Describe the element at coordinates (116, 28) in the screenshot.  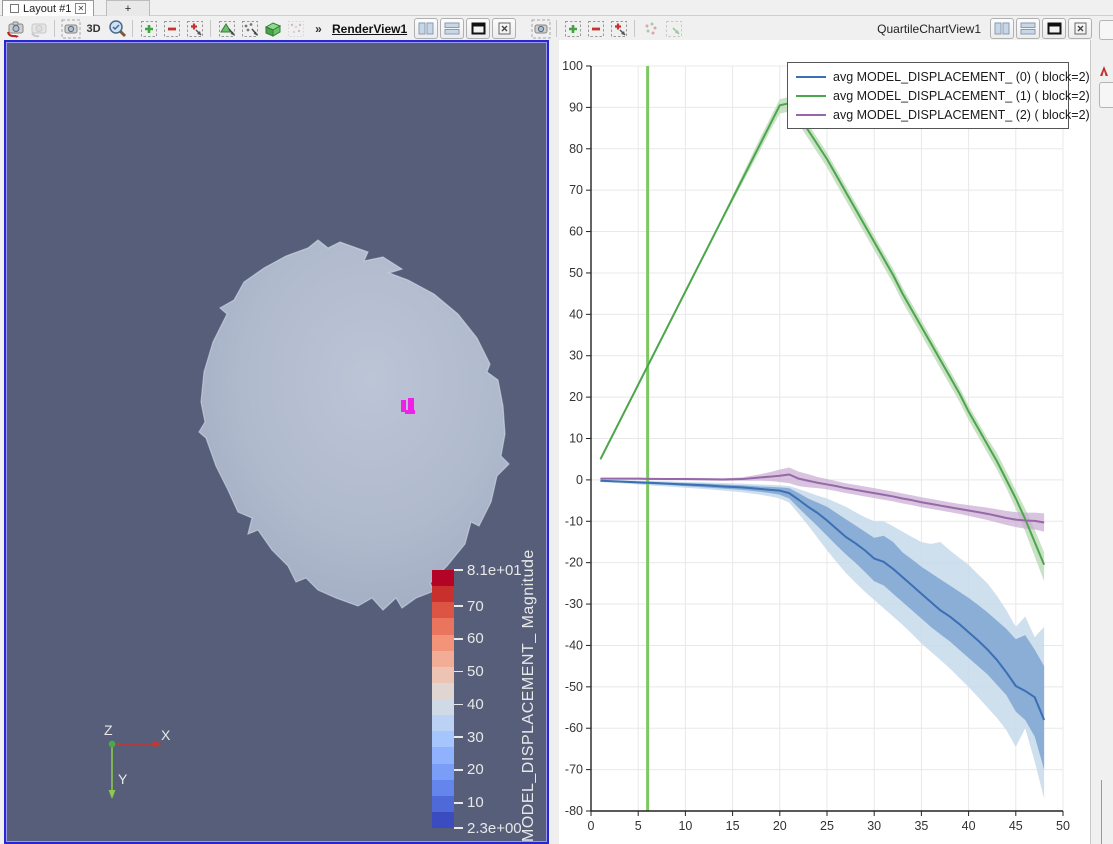
I see `zoom-to-data-button` at that location.